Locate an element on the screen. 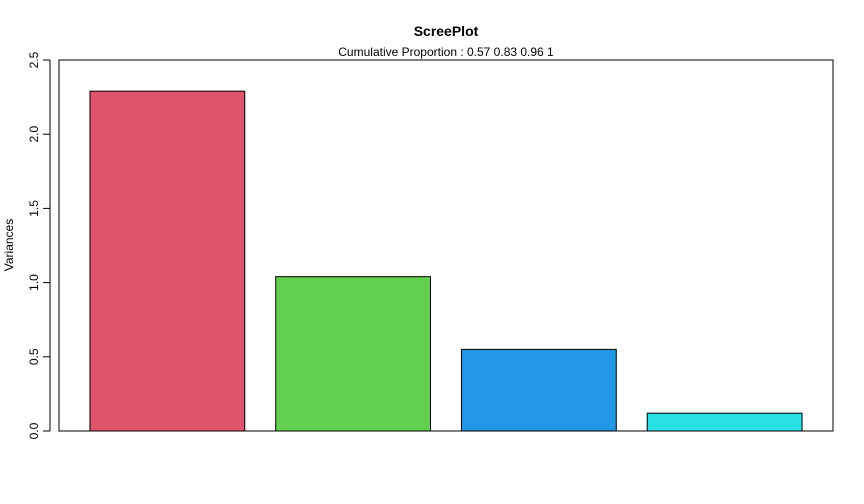 The width and height of the screenshot is (864, 504). y-tick-label: 0.5 is located at coordinates (34, 356).